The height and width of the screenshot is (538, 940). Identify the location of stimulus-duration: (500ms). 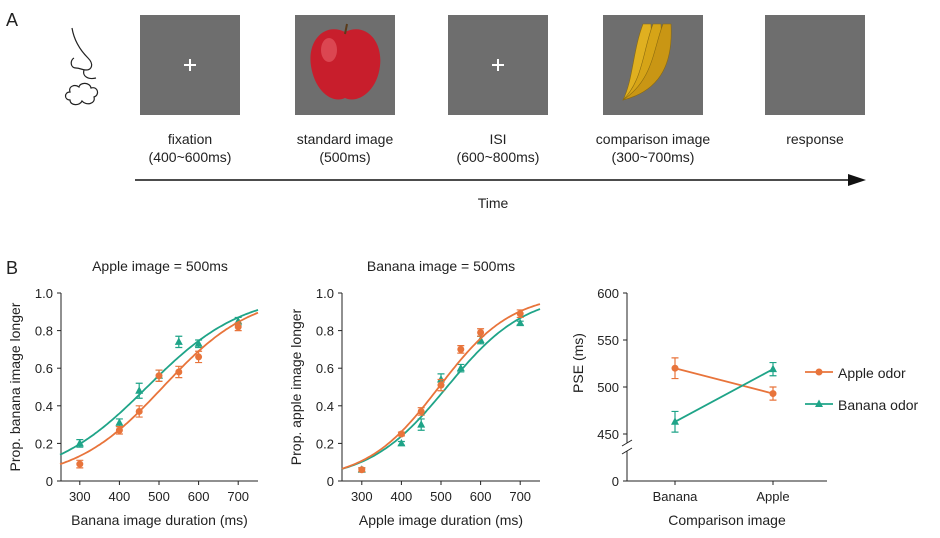
(344, 157).